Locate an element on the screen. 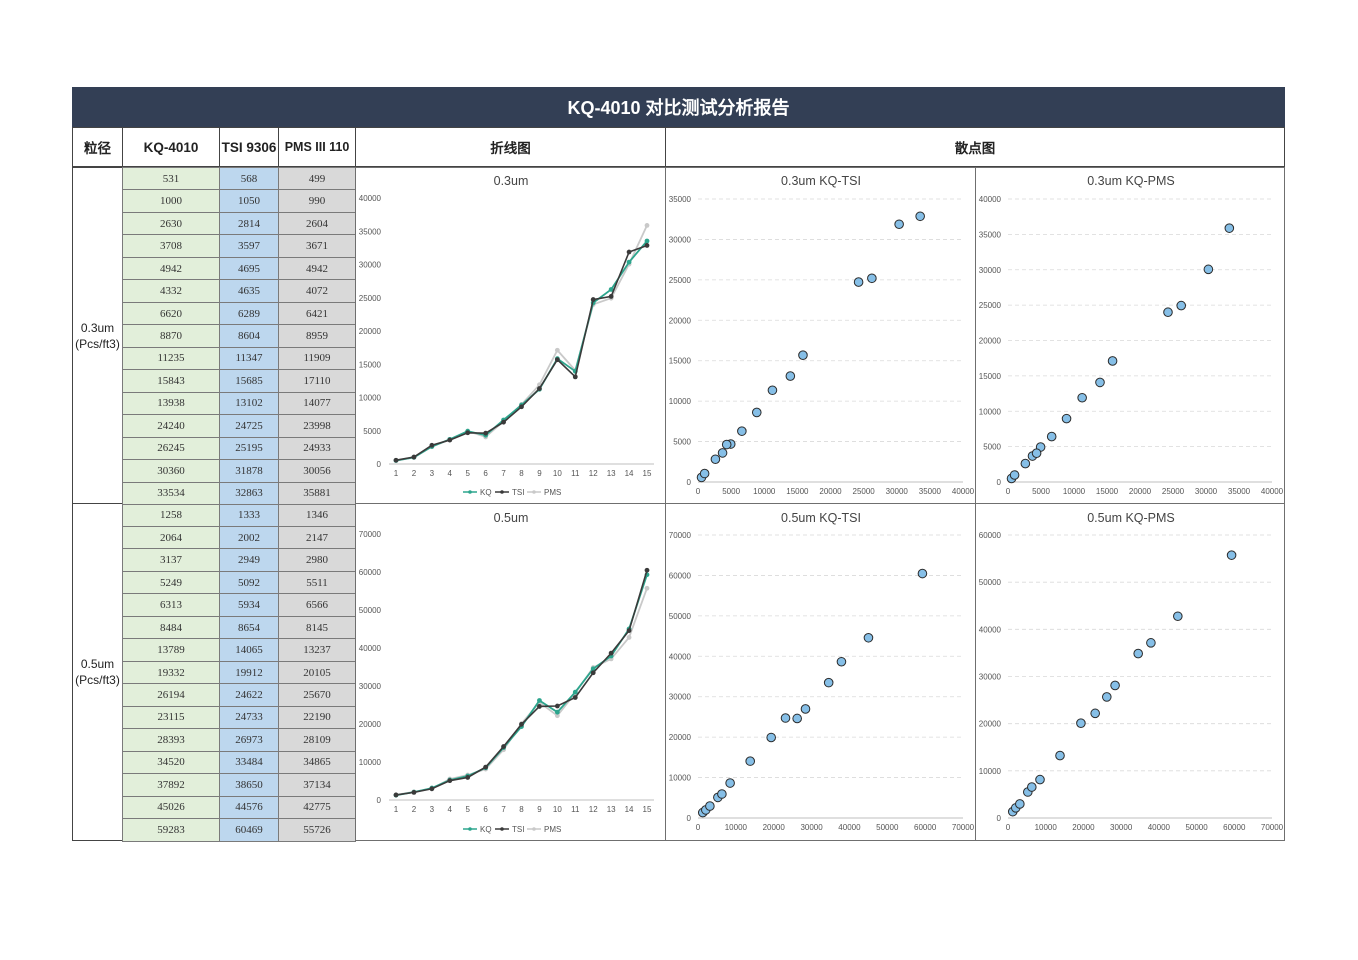  x-tick-label: 70000 is located at coordinates (1272, 827).